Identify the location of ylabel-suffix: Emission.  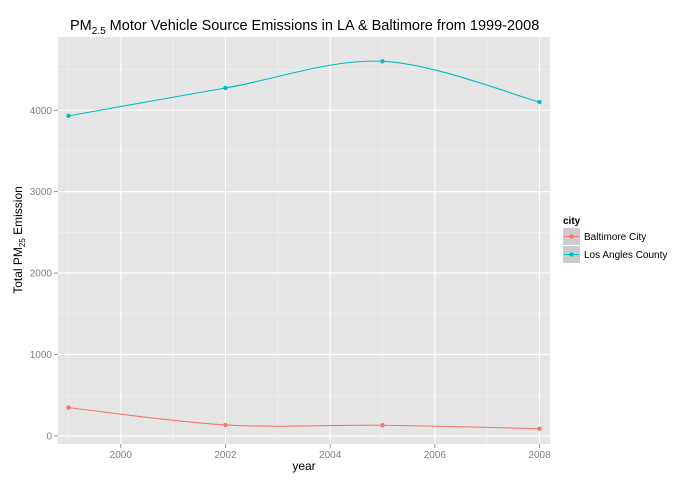
(18, 212).